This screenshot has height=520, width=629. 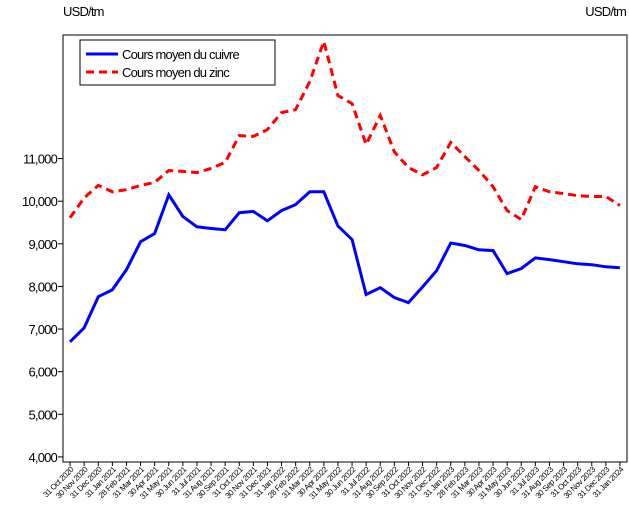 What do you see at coordinates (42, 244) in the screenshot?
I see `y-tick-label: 9,000` at bounding box center [42, 244].